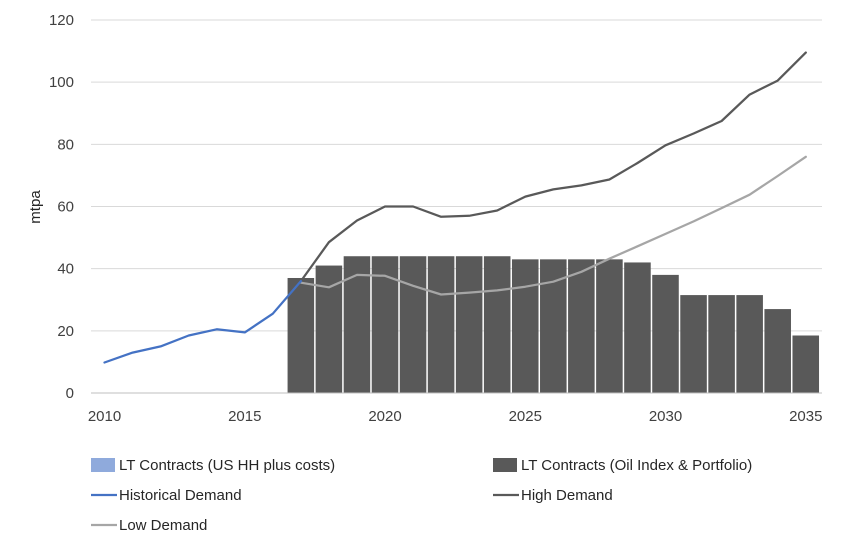 The width and height of the screenshot is (864, 541). I want to click on x-tick-2010: 2010, so click(104, 416).